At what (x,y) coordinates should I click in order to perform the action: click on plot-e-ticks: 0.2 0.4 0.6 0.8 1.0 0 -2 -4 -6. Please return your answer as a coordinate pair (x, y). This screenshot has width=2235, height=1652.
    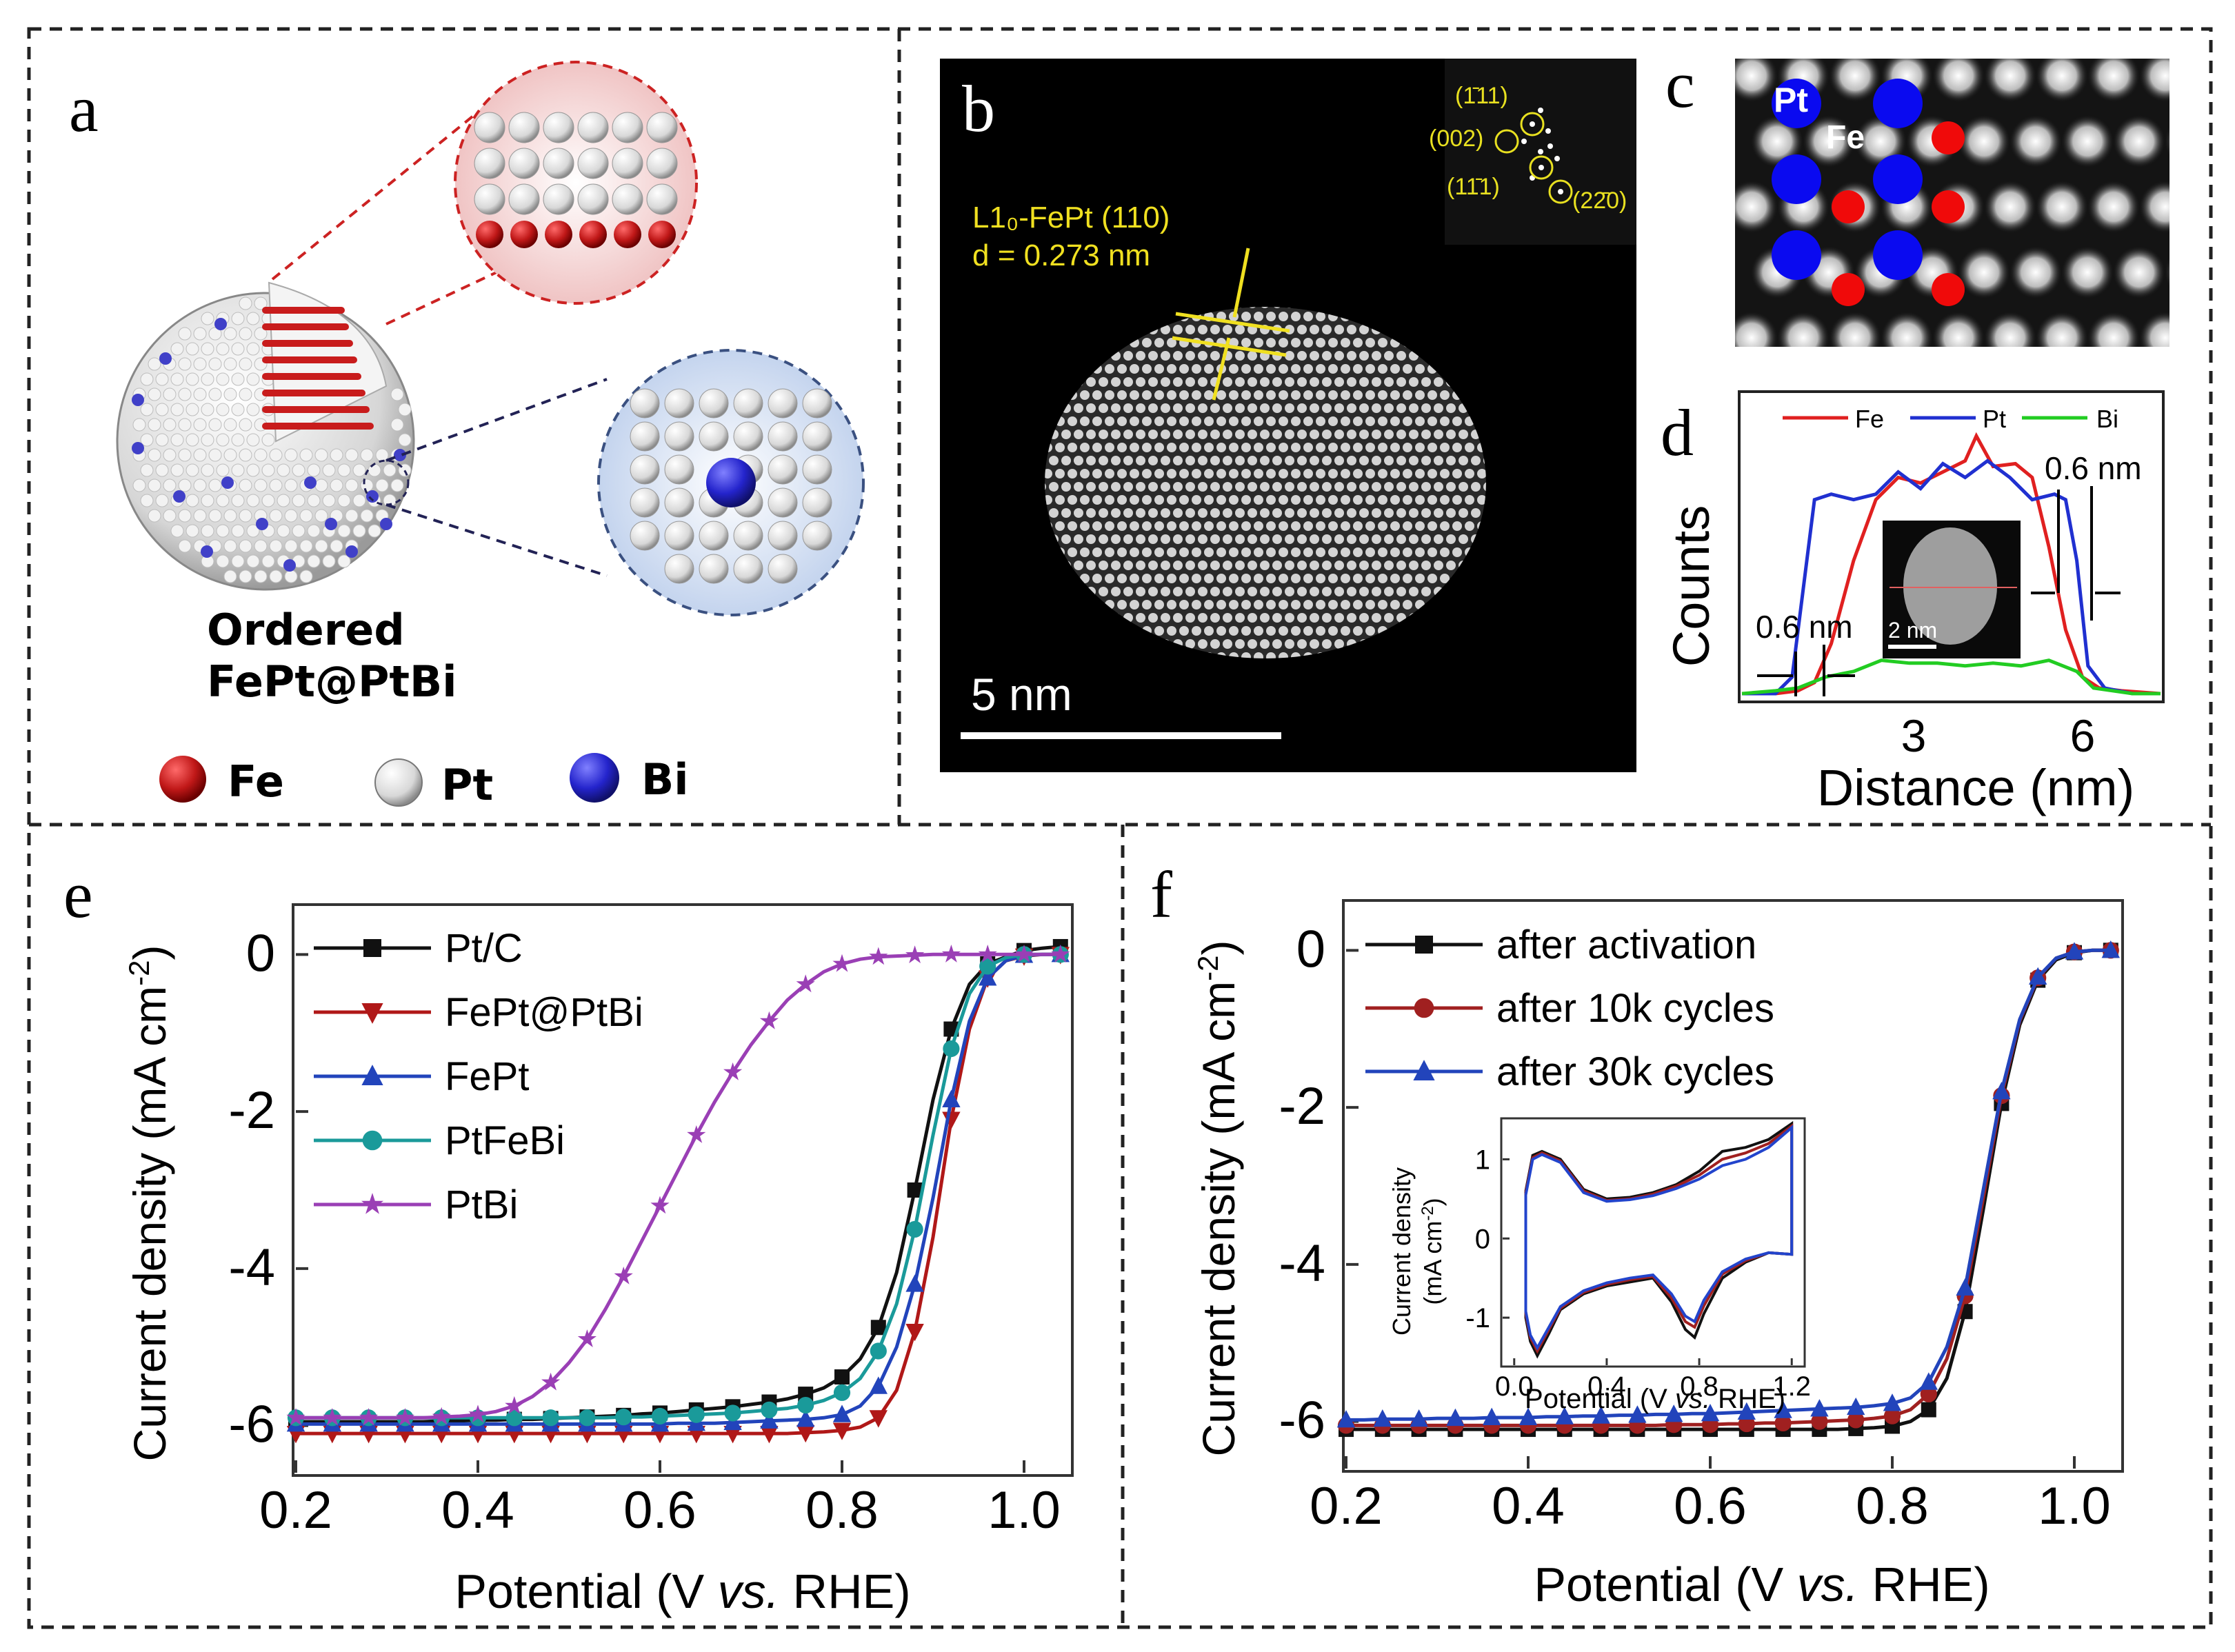
    Looking at the image, I should click on (644, 1232).